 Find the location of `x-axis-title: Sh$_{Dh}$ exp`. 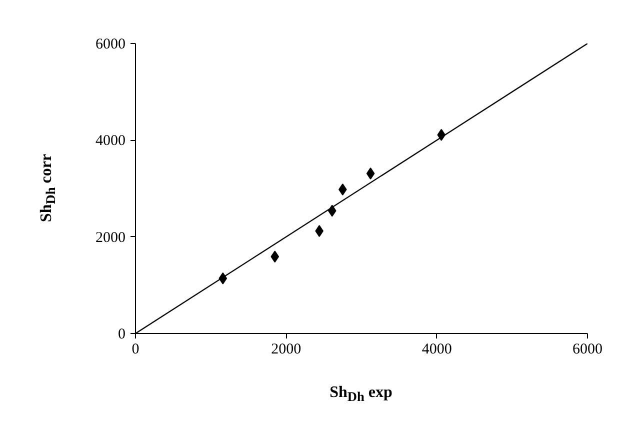

x-axis-title: Sh$_{Dh}$ exp is located at coordinates (361, 394).